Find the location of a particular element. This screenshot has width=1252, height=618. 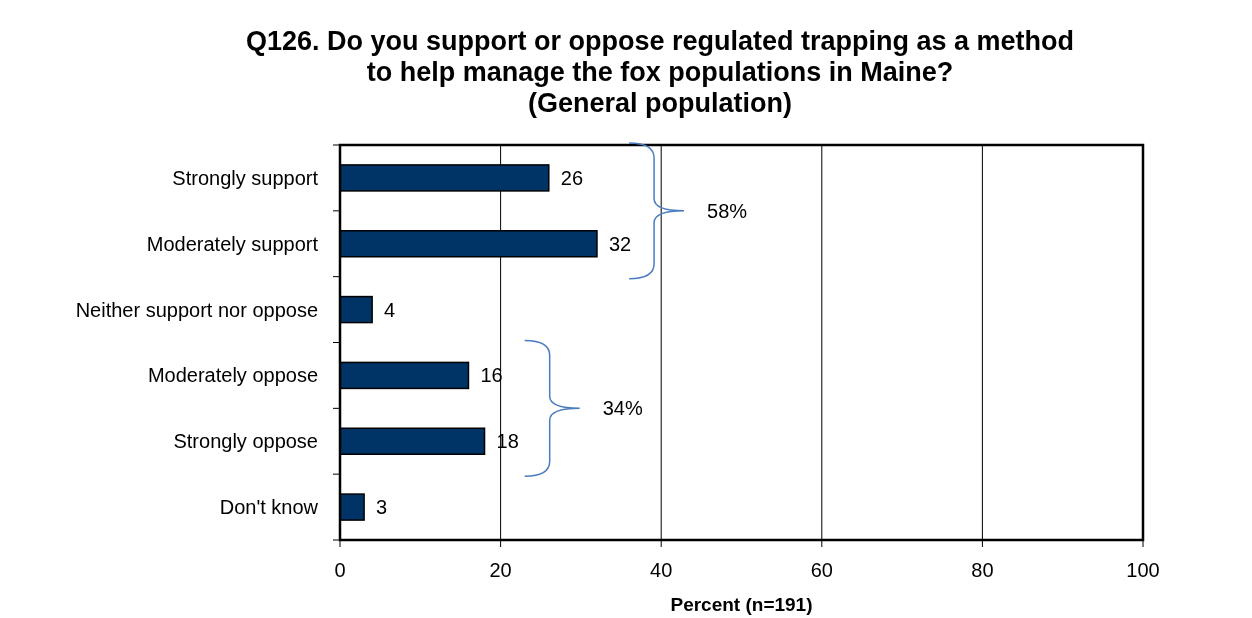

x-axis-title: Percent (n=191) is located at coordinates (741, 604).